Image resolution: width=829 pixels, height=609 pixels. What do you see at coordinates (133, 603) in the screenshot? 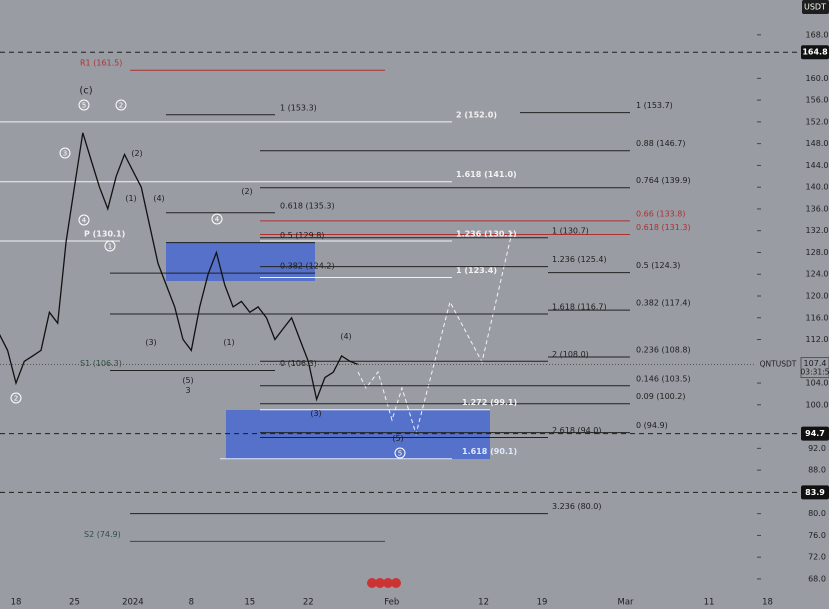
I see `x-tick-label: 2024` at bounding box center [133, 603].